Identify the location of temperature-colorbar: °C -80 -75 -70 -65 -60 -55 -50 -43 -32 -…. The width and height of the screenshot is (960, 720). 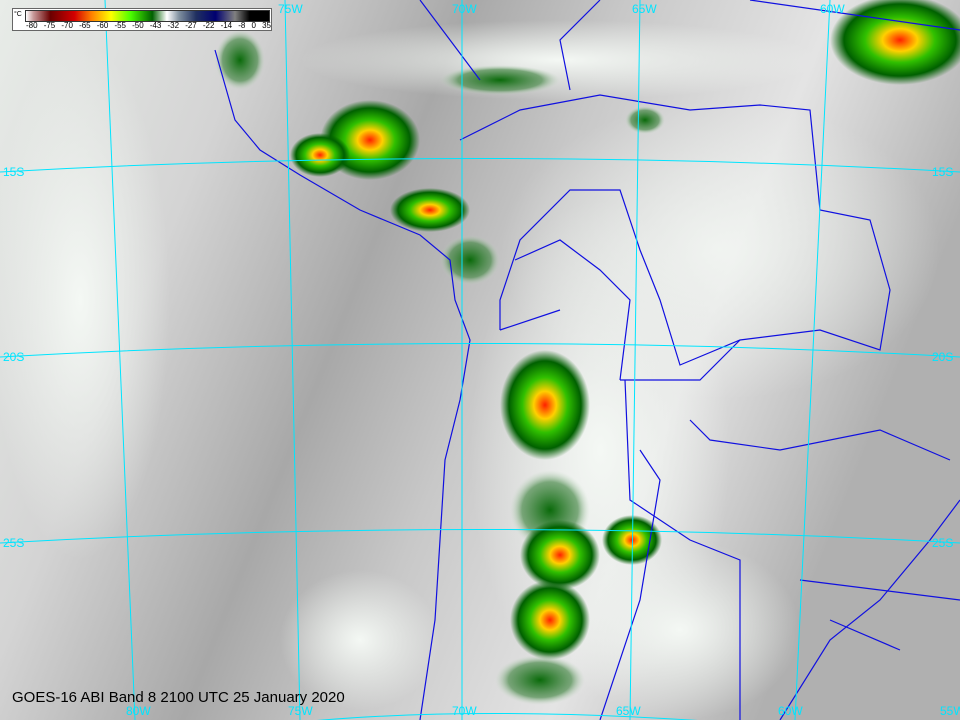
(142, 19).